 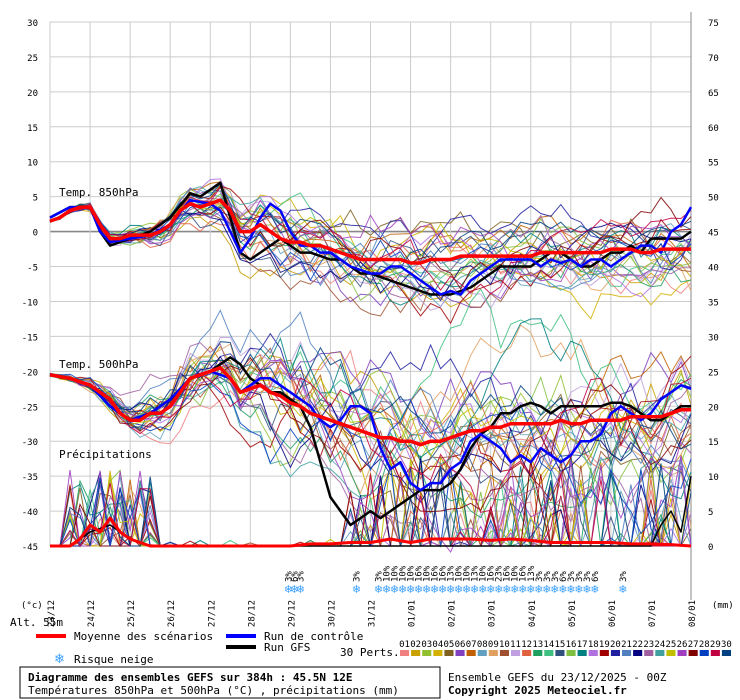 What do you see at coordinates (30, 373) in the screenshot?
I see `left-tick-label: -20` at bounding box center [30, 373].